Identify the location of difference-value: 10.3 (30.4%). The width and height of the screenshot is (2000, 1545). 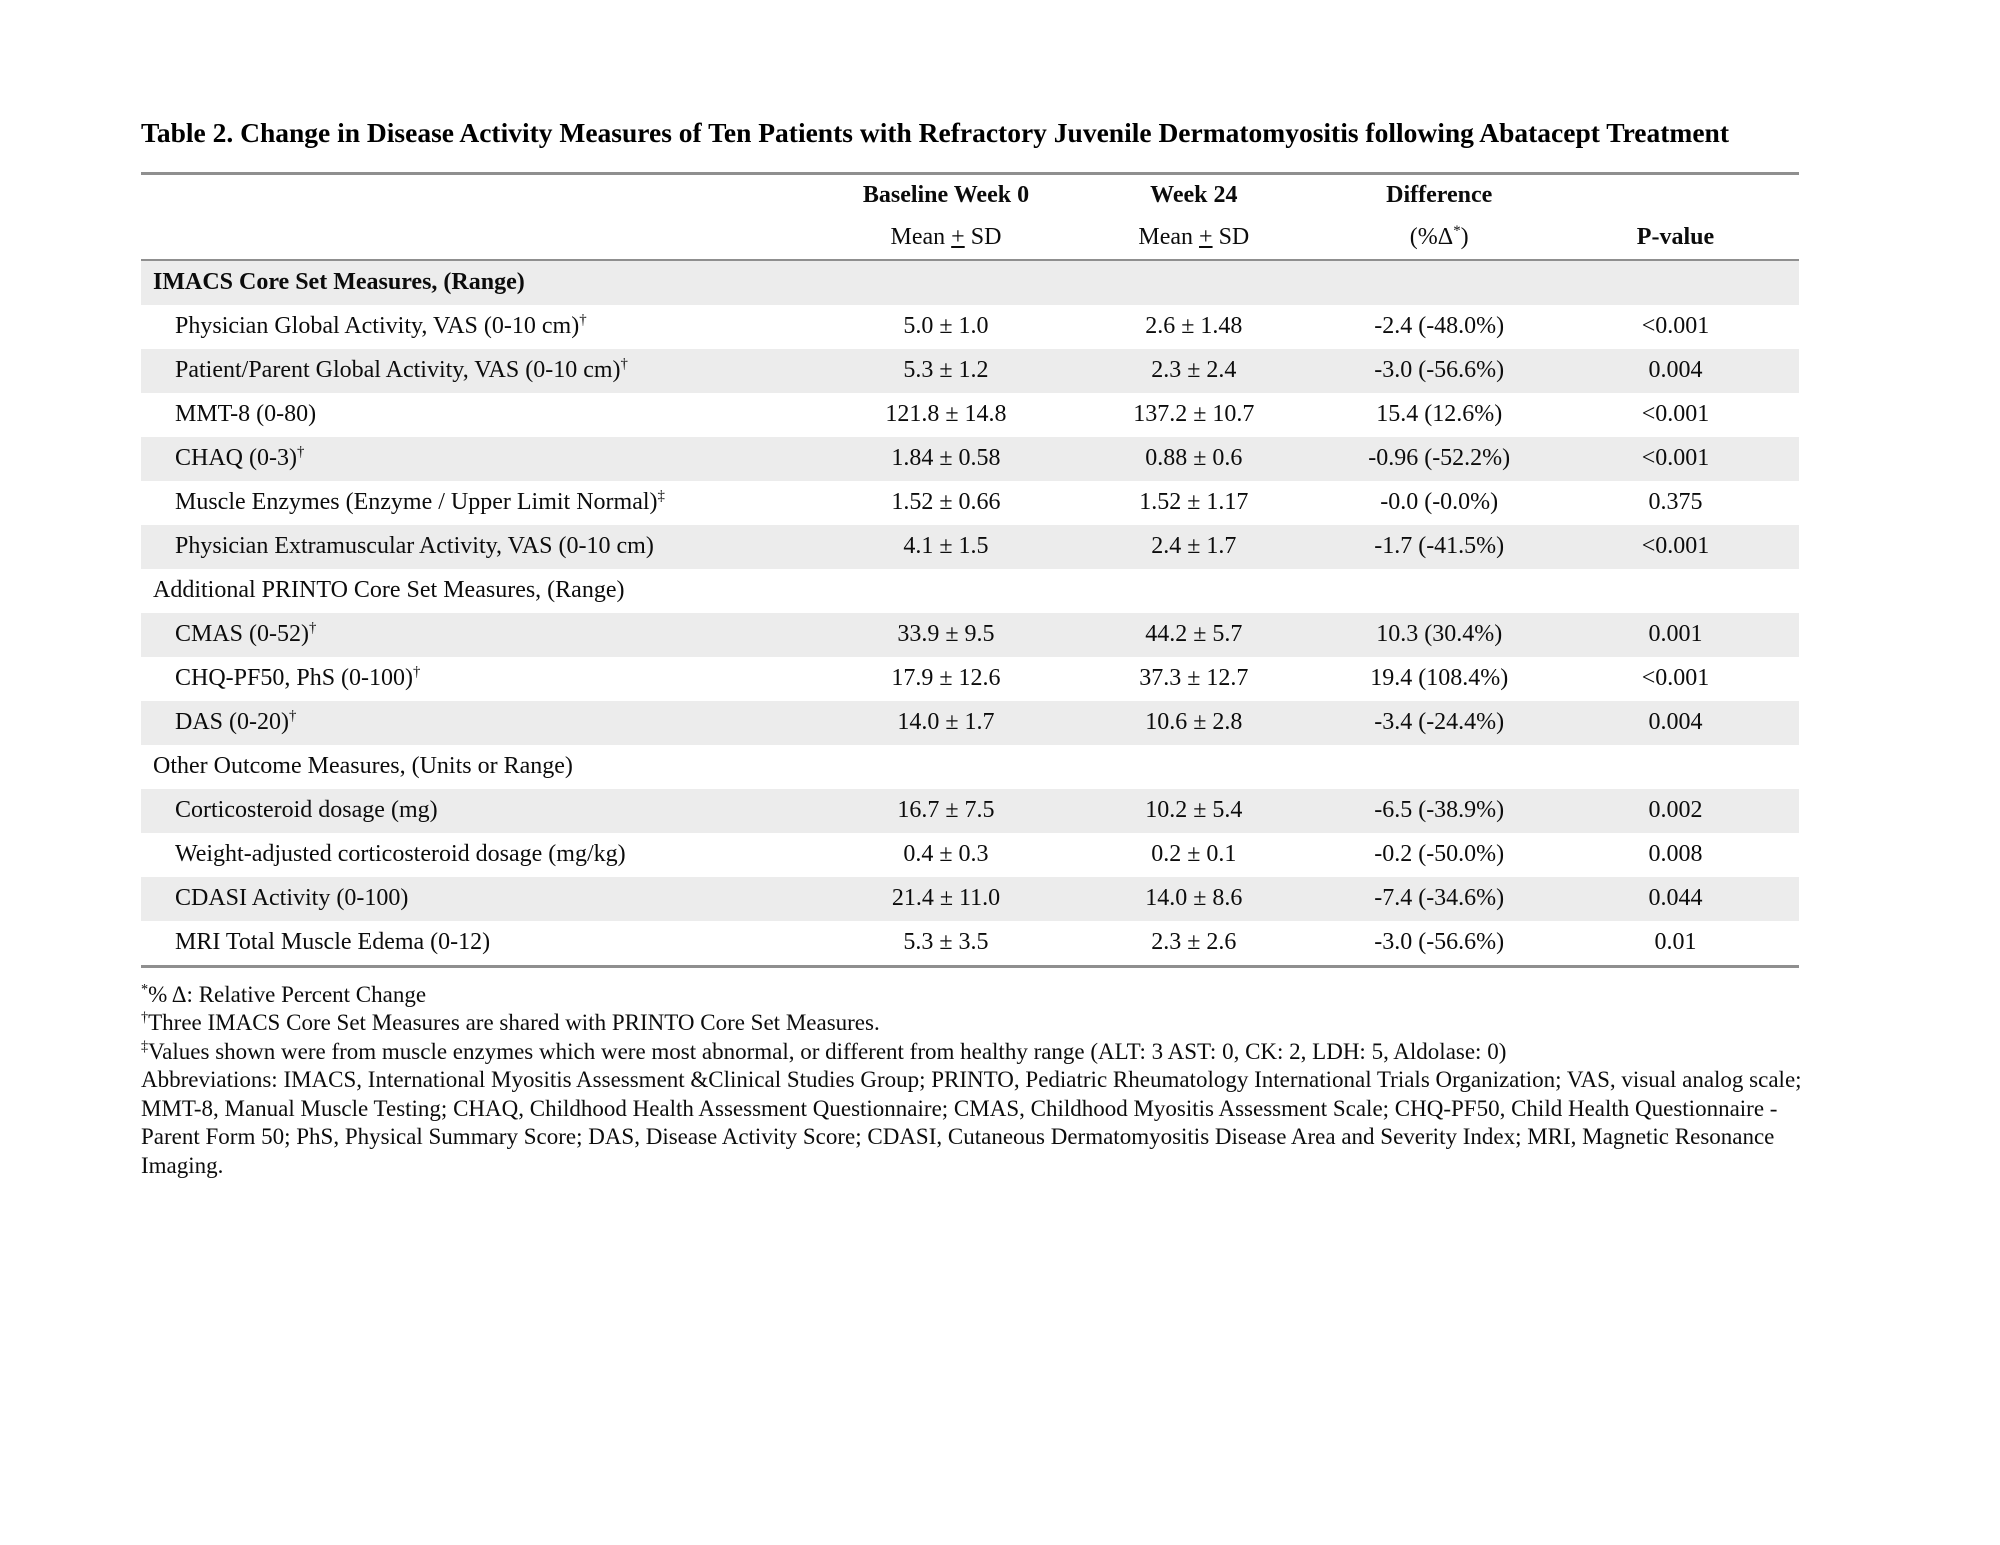
(1439, 634).